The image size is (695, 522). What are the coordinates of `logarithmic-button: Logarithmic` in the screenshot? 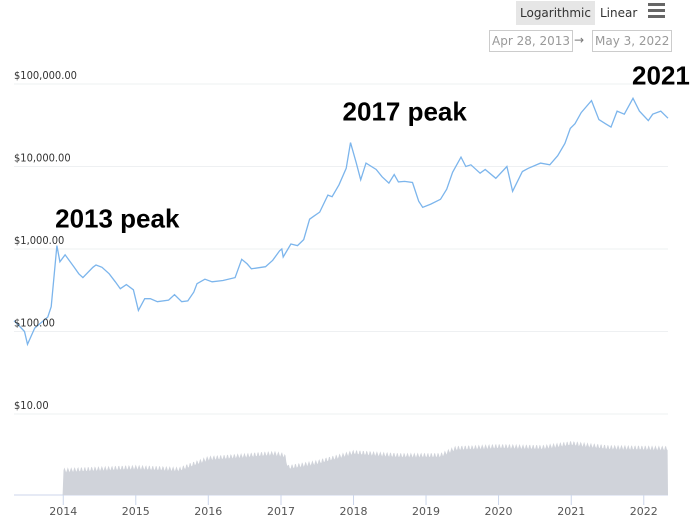 It's located at (555, 13).